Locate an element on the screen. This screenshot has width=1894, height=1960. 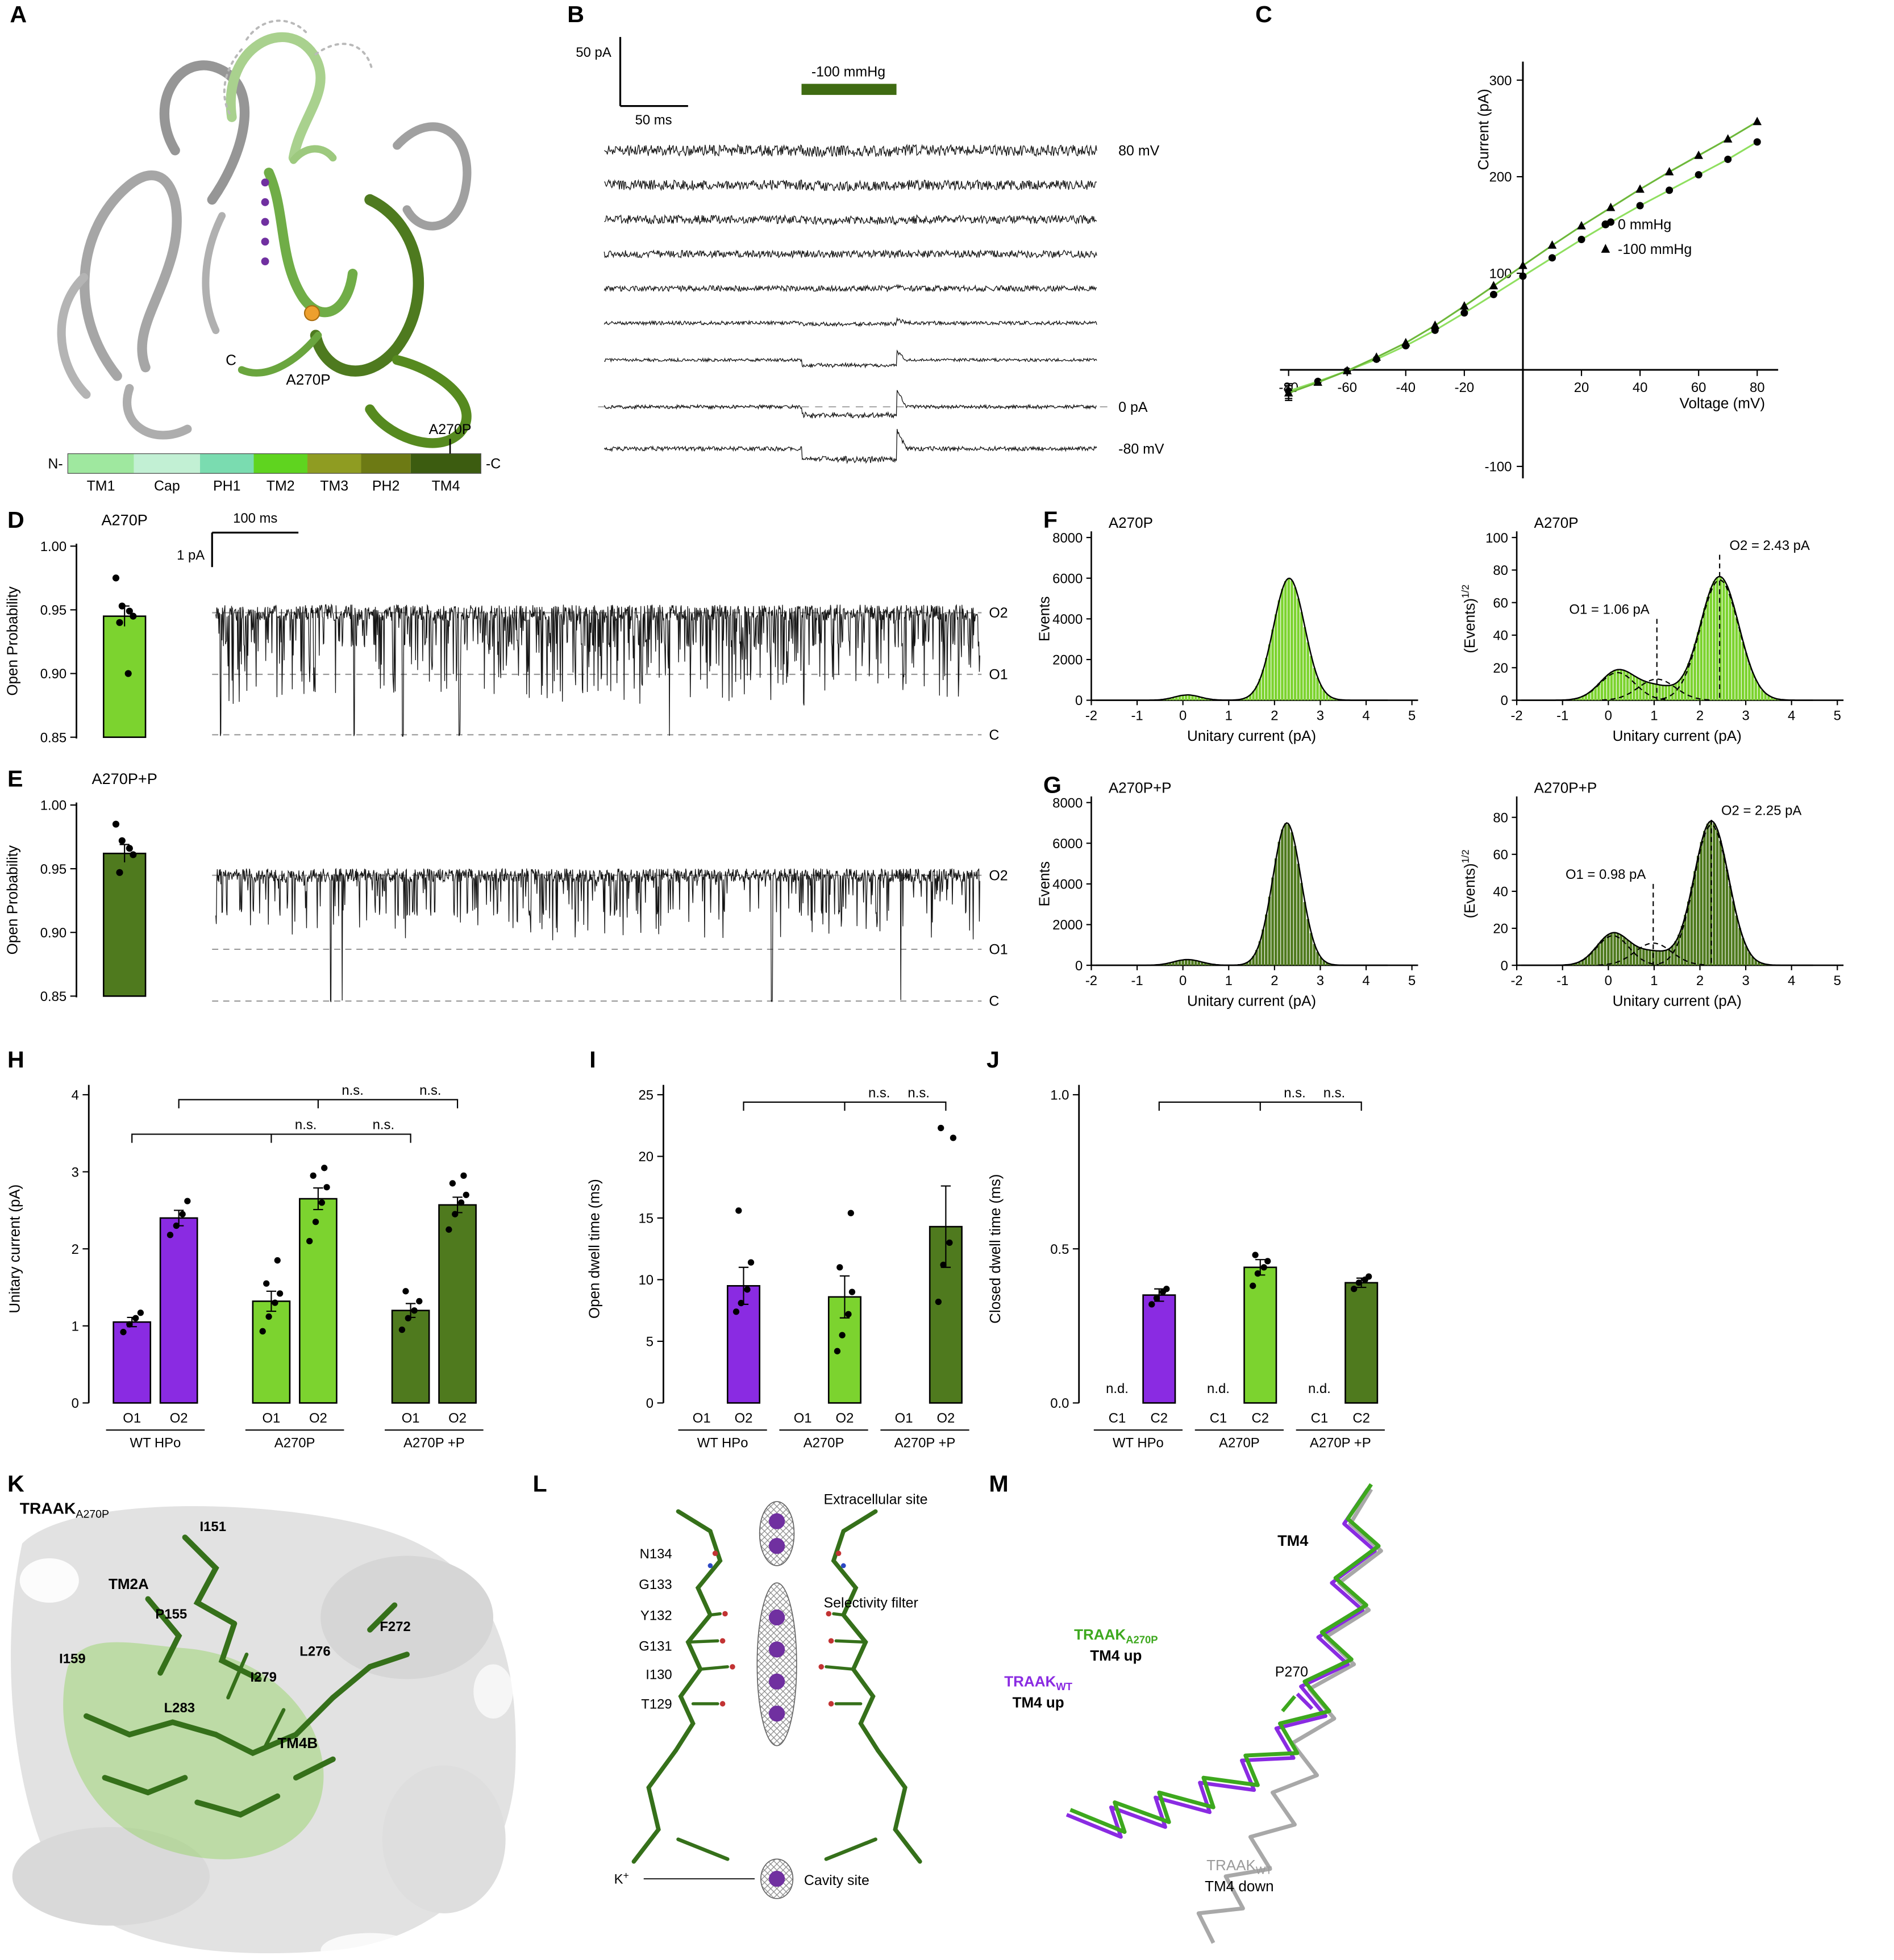
group-label: WT HPo is located at coordinates (155, 1443).